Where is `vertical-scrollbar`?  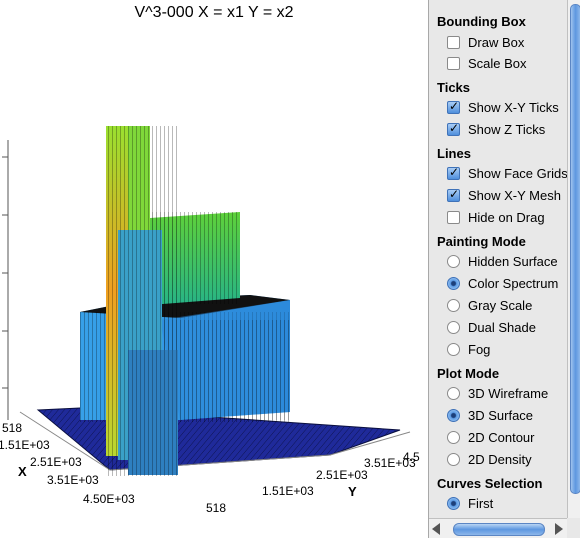 vertical-scrollbar is located at coordinates (573, 259).